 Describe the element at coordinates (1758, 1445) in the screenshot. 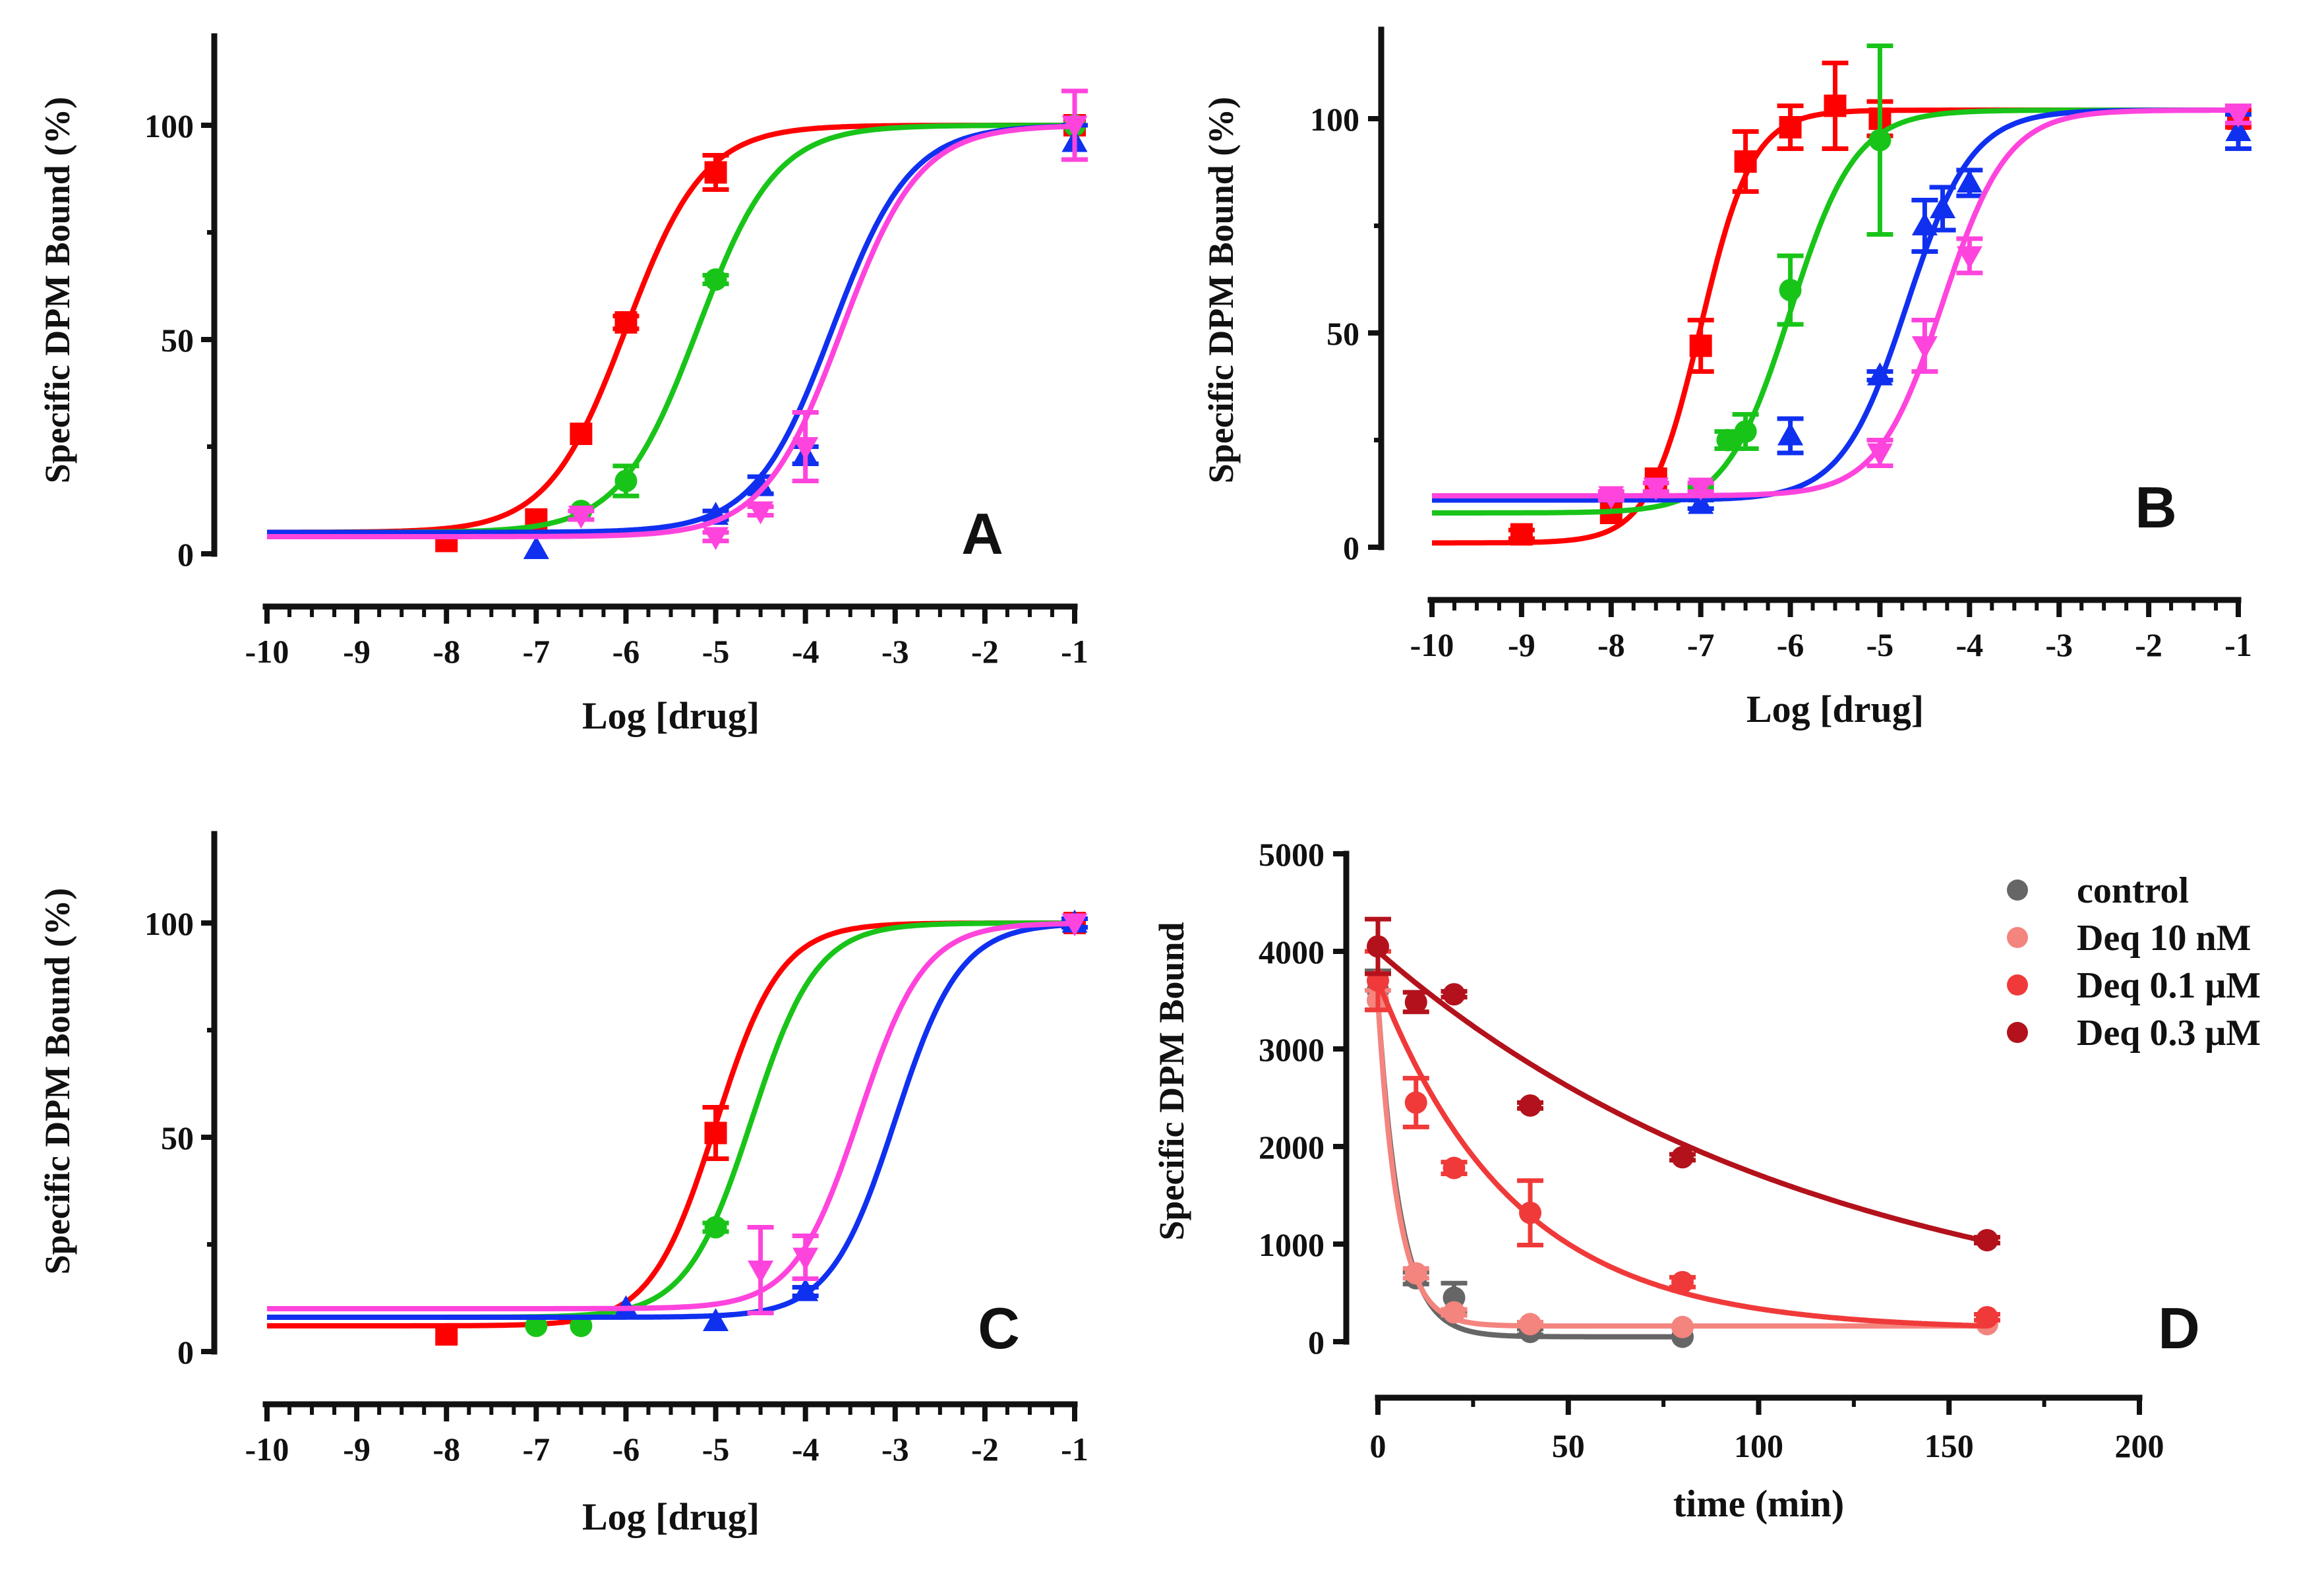

I see `x-tick-label: 100` at that location.